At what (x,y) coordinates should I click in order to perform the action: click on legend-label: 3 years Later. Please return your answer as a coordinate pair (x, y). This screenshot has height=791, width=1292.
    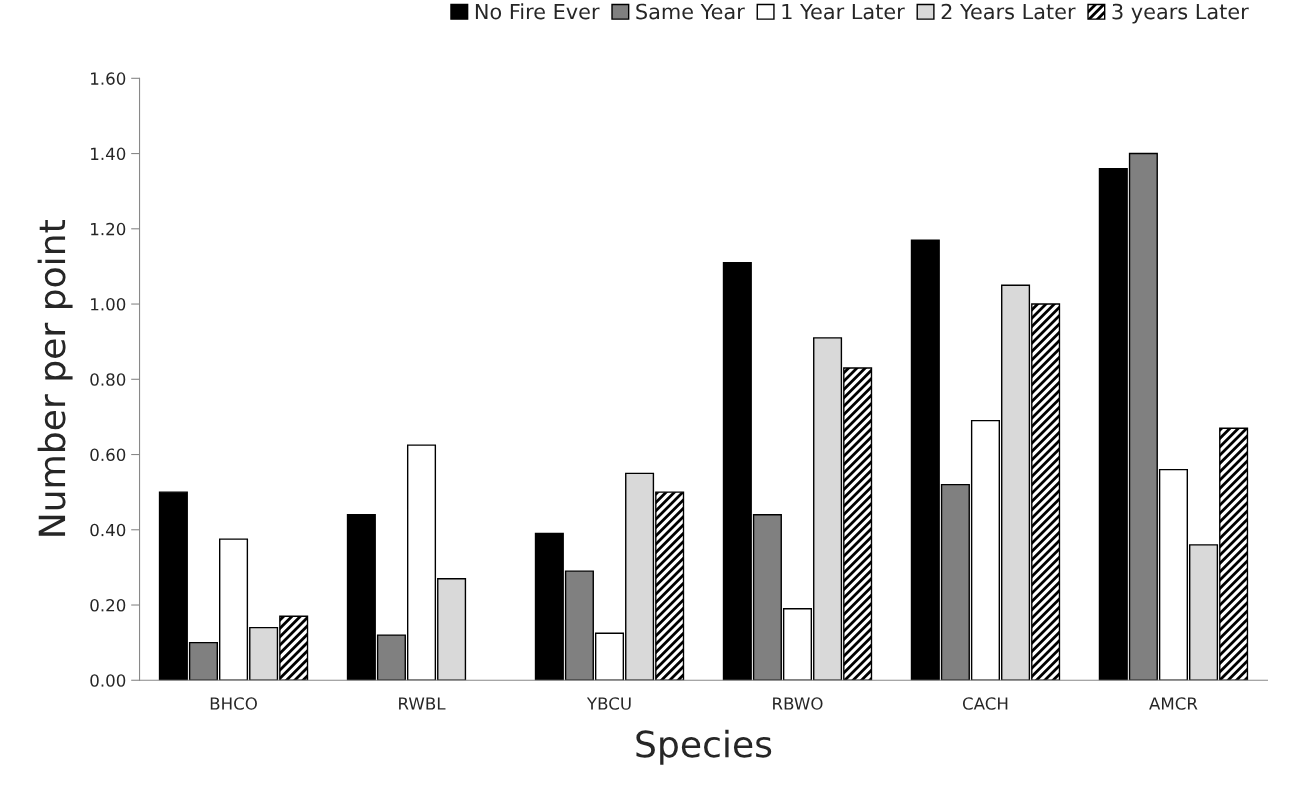
    Looking at the image, I should click on (1180, 13).